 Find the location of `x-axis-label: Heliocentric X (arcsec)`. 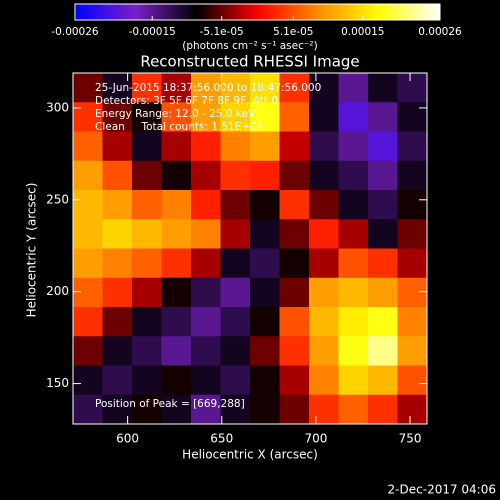

x-axis-label: Heliocentric X (arcsec) is located at coordinates (250, 455).